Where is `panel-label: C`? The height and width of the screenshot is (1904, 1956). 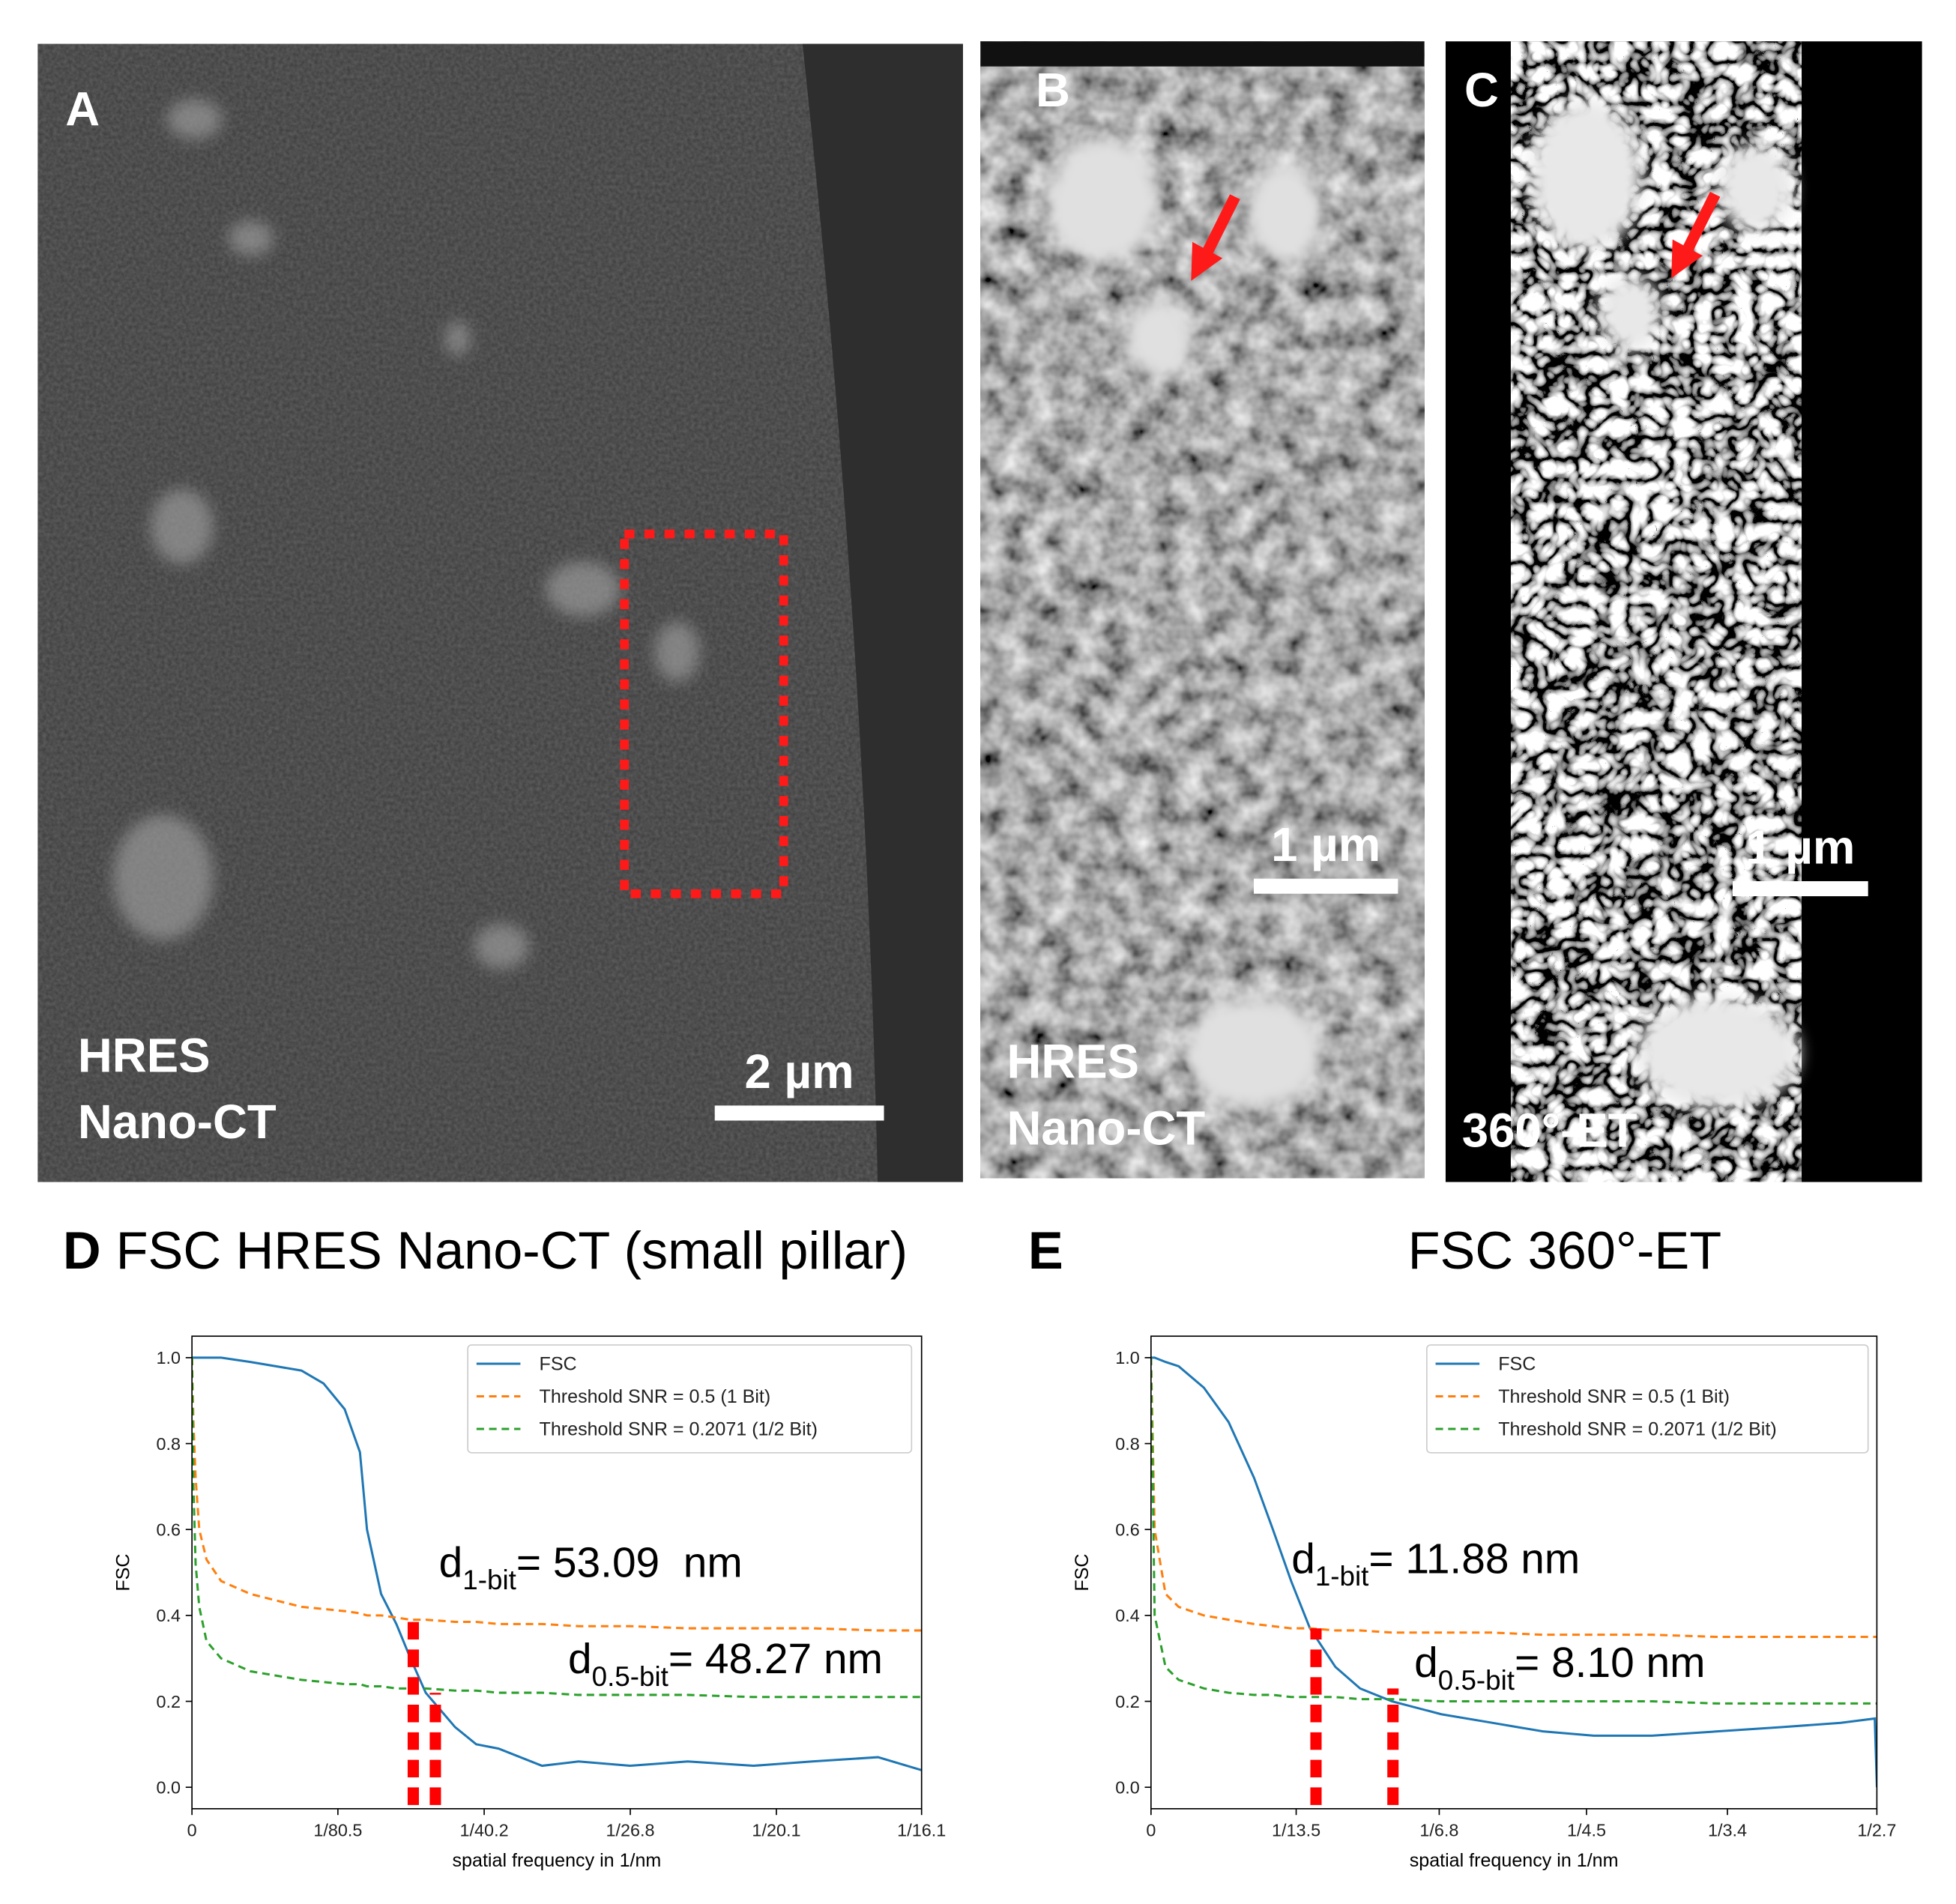 panel-label: C is located at coordinates (1482, 90).